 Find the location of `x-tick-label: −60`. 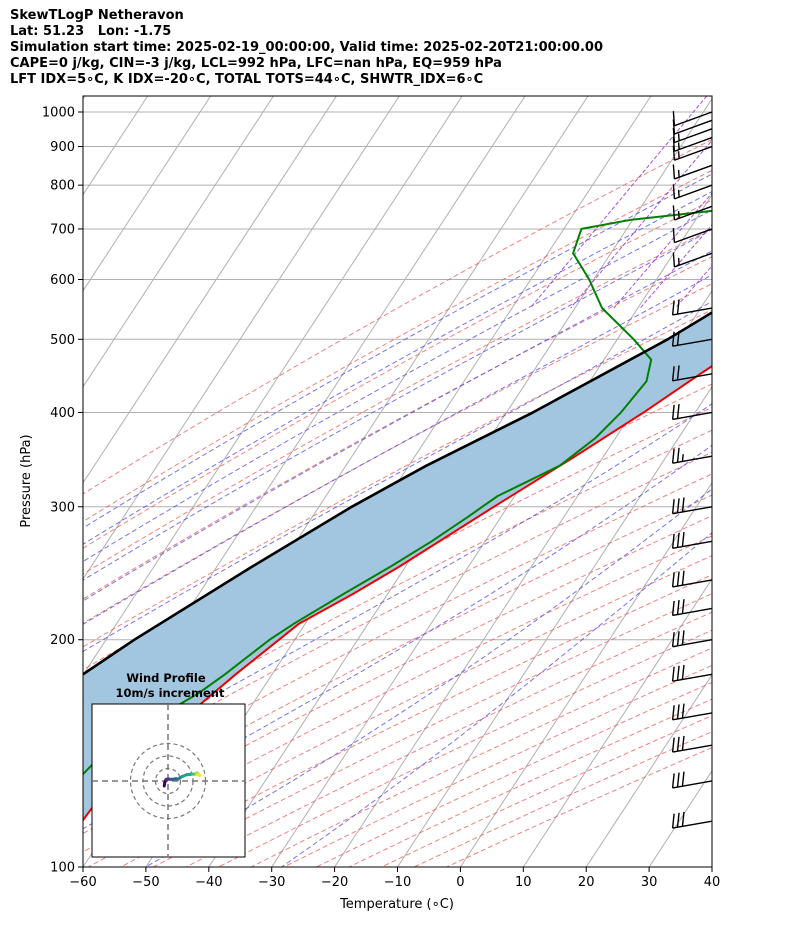

x-tick-label: −60 is located at coordinates (82, 882).